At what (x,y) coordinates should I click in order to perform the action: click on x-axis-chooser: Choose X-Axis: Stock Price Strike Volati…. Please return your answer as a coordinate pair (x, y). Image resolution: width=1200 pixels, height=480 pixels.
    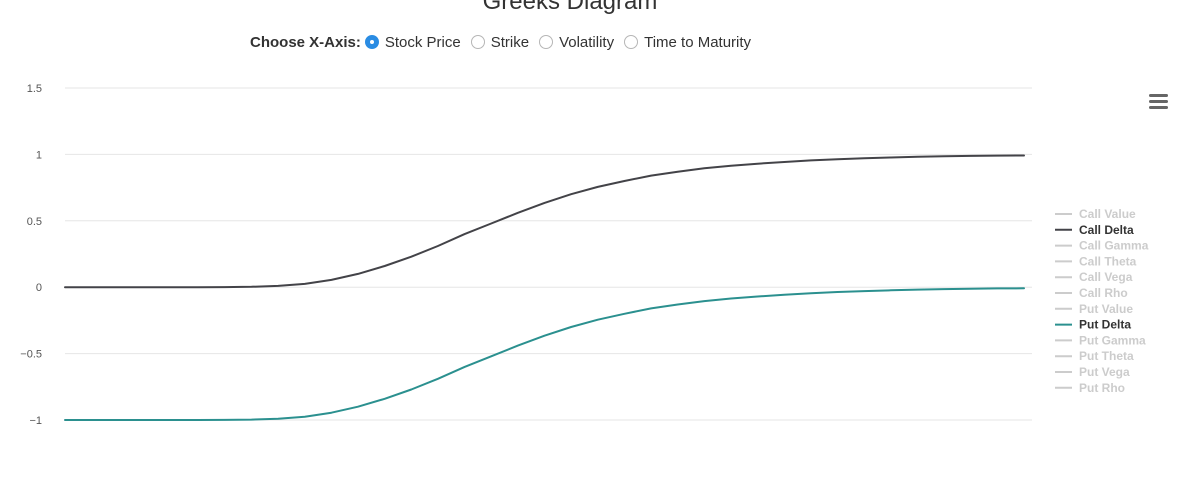
    Looking at the image, I should click on (505, 42).